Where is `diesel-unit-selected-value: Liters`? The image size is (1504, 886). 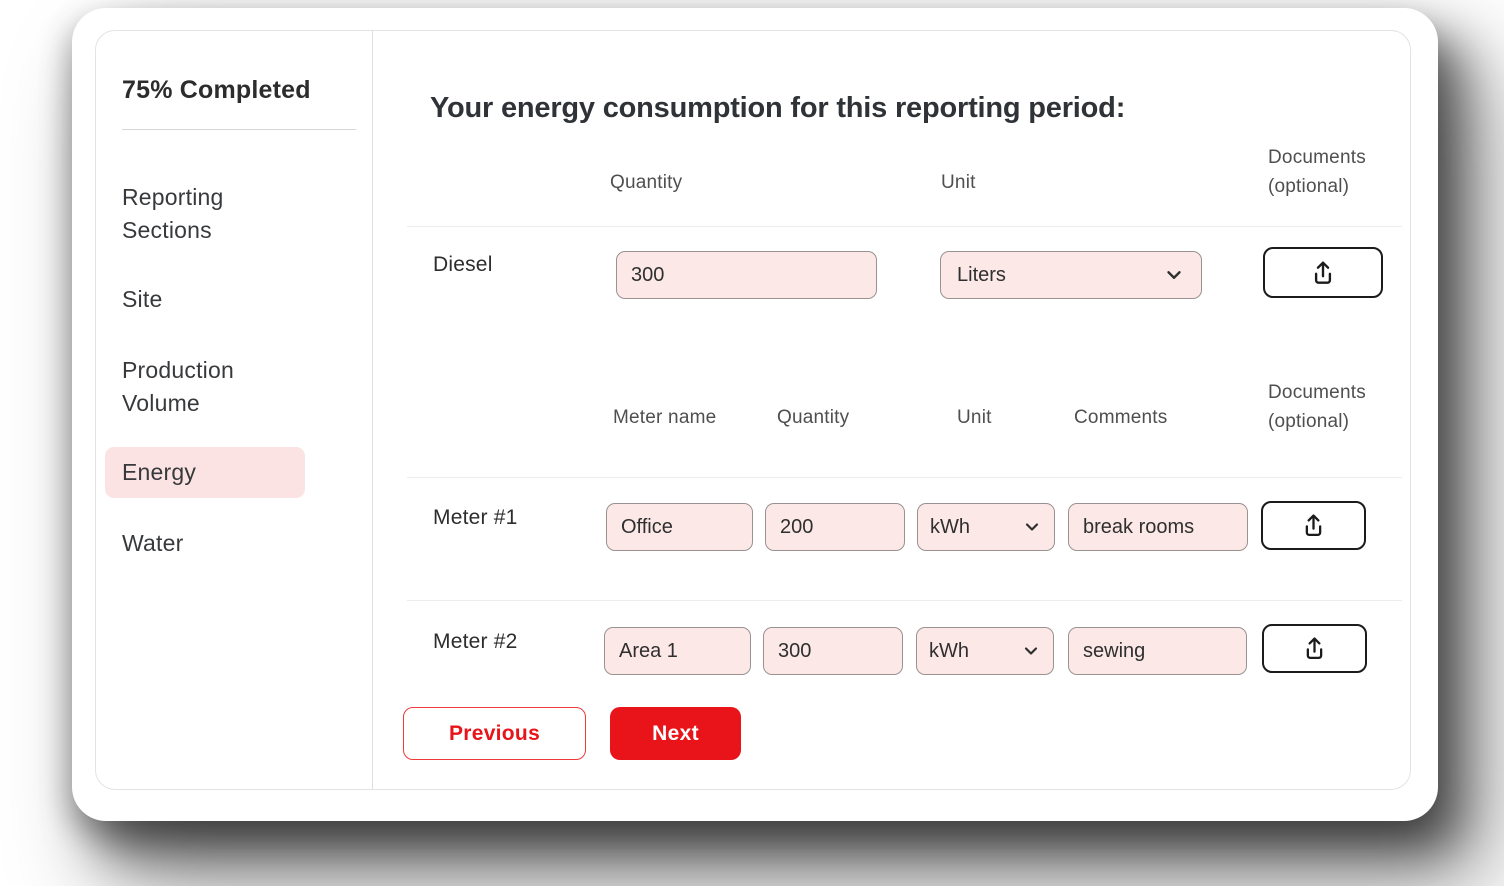 diesel-unit-selected-value: Liters is located at coordinates (981, 274).